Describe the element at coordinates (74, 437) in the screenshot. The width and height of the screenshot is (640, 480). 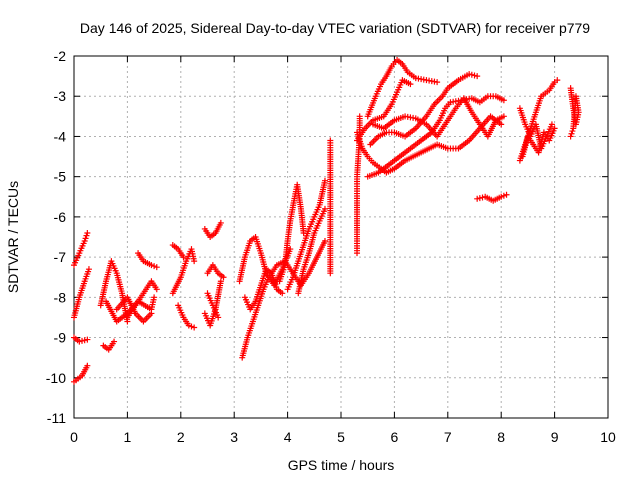
I see `x-tick-label: 0` at that location.